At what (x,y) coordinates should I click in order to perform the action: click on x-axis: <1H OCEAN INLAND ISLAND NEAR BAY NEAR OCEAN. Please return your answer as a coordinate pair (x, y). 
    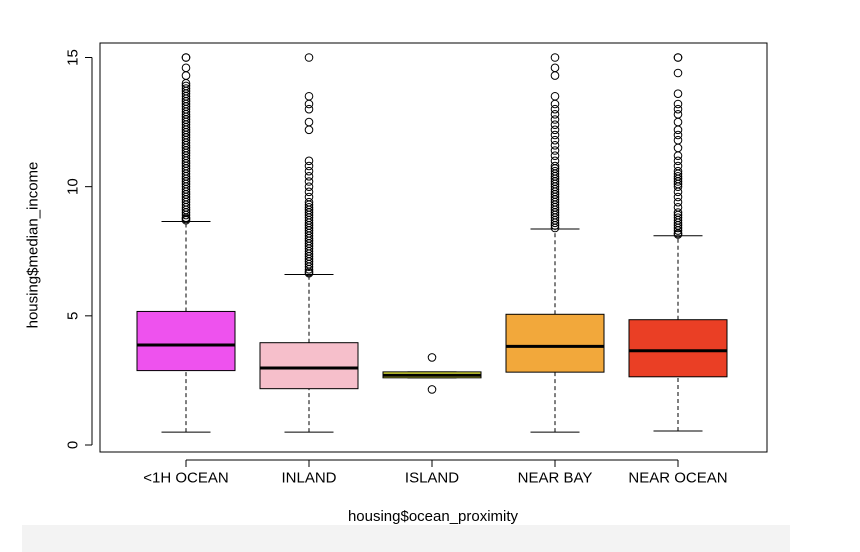
    Looking at the image, I should click on (435, 473).